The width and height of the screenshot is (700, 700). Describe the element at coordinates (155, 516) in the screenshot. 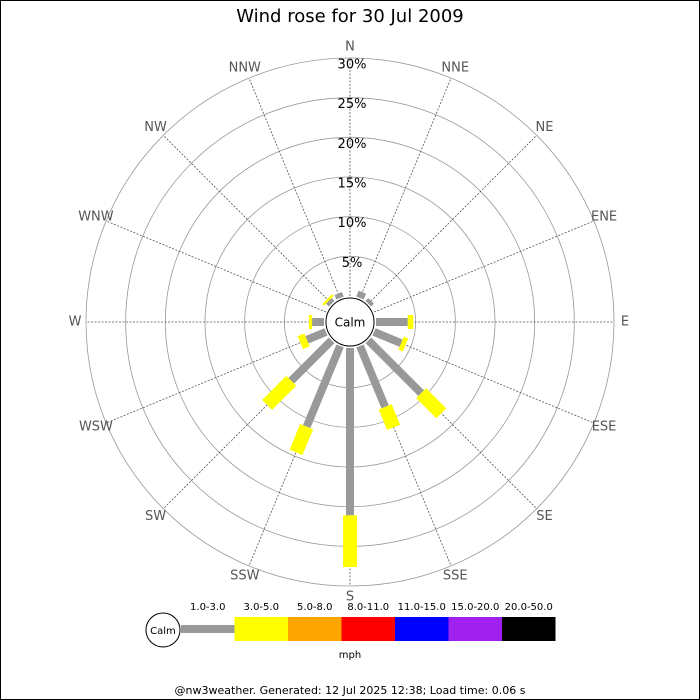

I see `direction-label: SW` at that location.